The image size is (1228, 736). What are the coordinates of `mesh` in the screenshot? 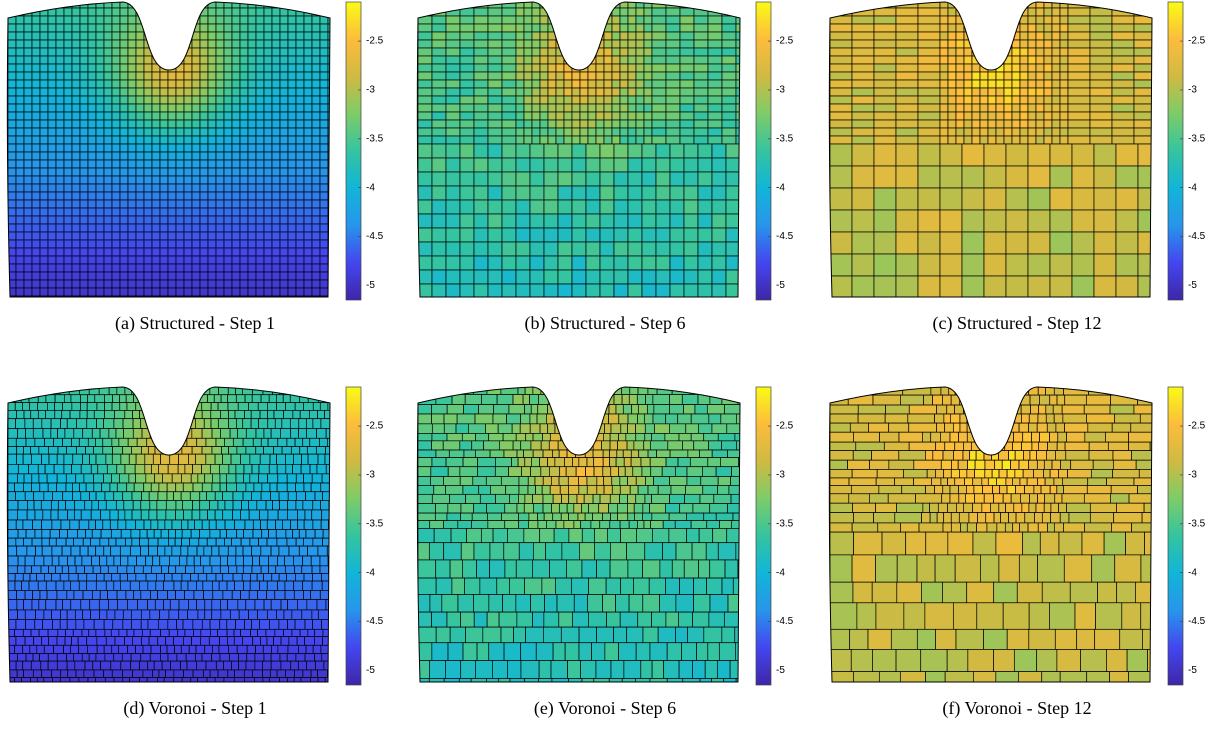 It's located at (168, 149).